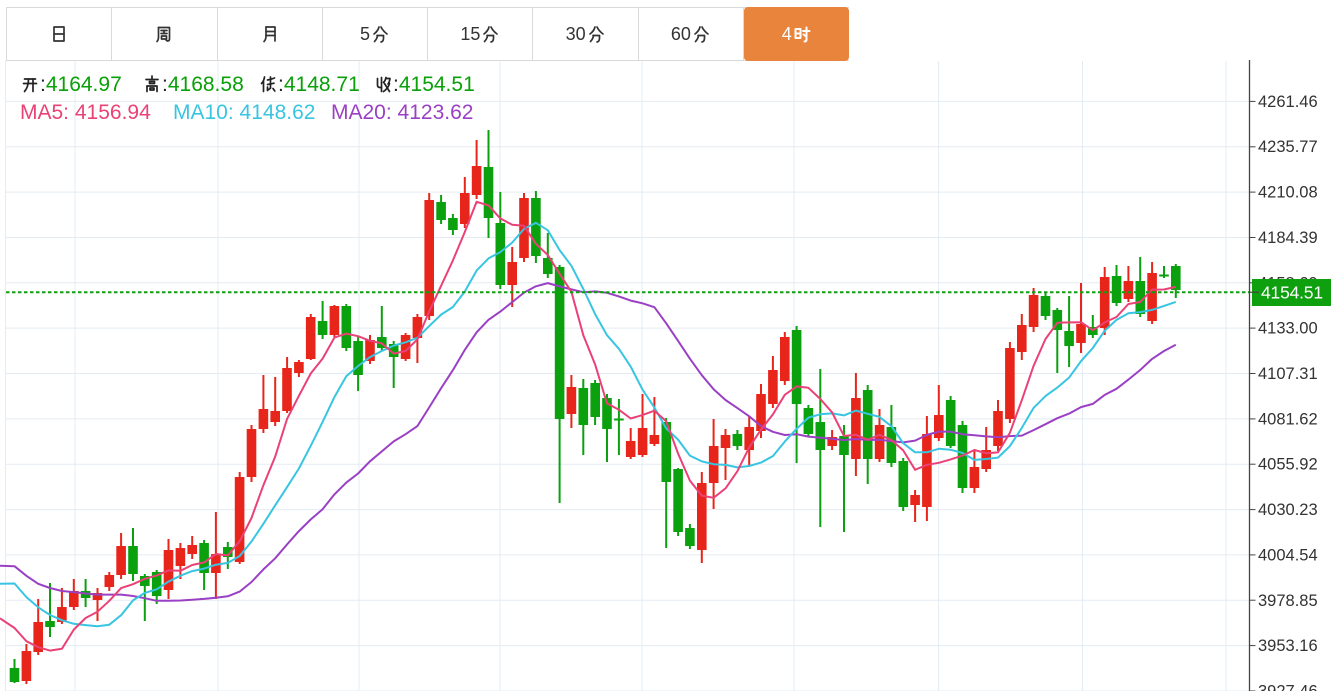 The image size is (1332, 691). What do you see at coordinates (1288, 238) in the screenshot?
I see `svg-text: 4184.39` at bounding box center [1288, 238].